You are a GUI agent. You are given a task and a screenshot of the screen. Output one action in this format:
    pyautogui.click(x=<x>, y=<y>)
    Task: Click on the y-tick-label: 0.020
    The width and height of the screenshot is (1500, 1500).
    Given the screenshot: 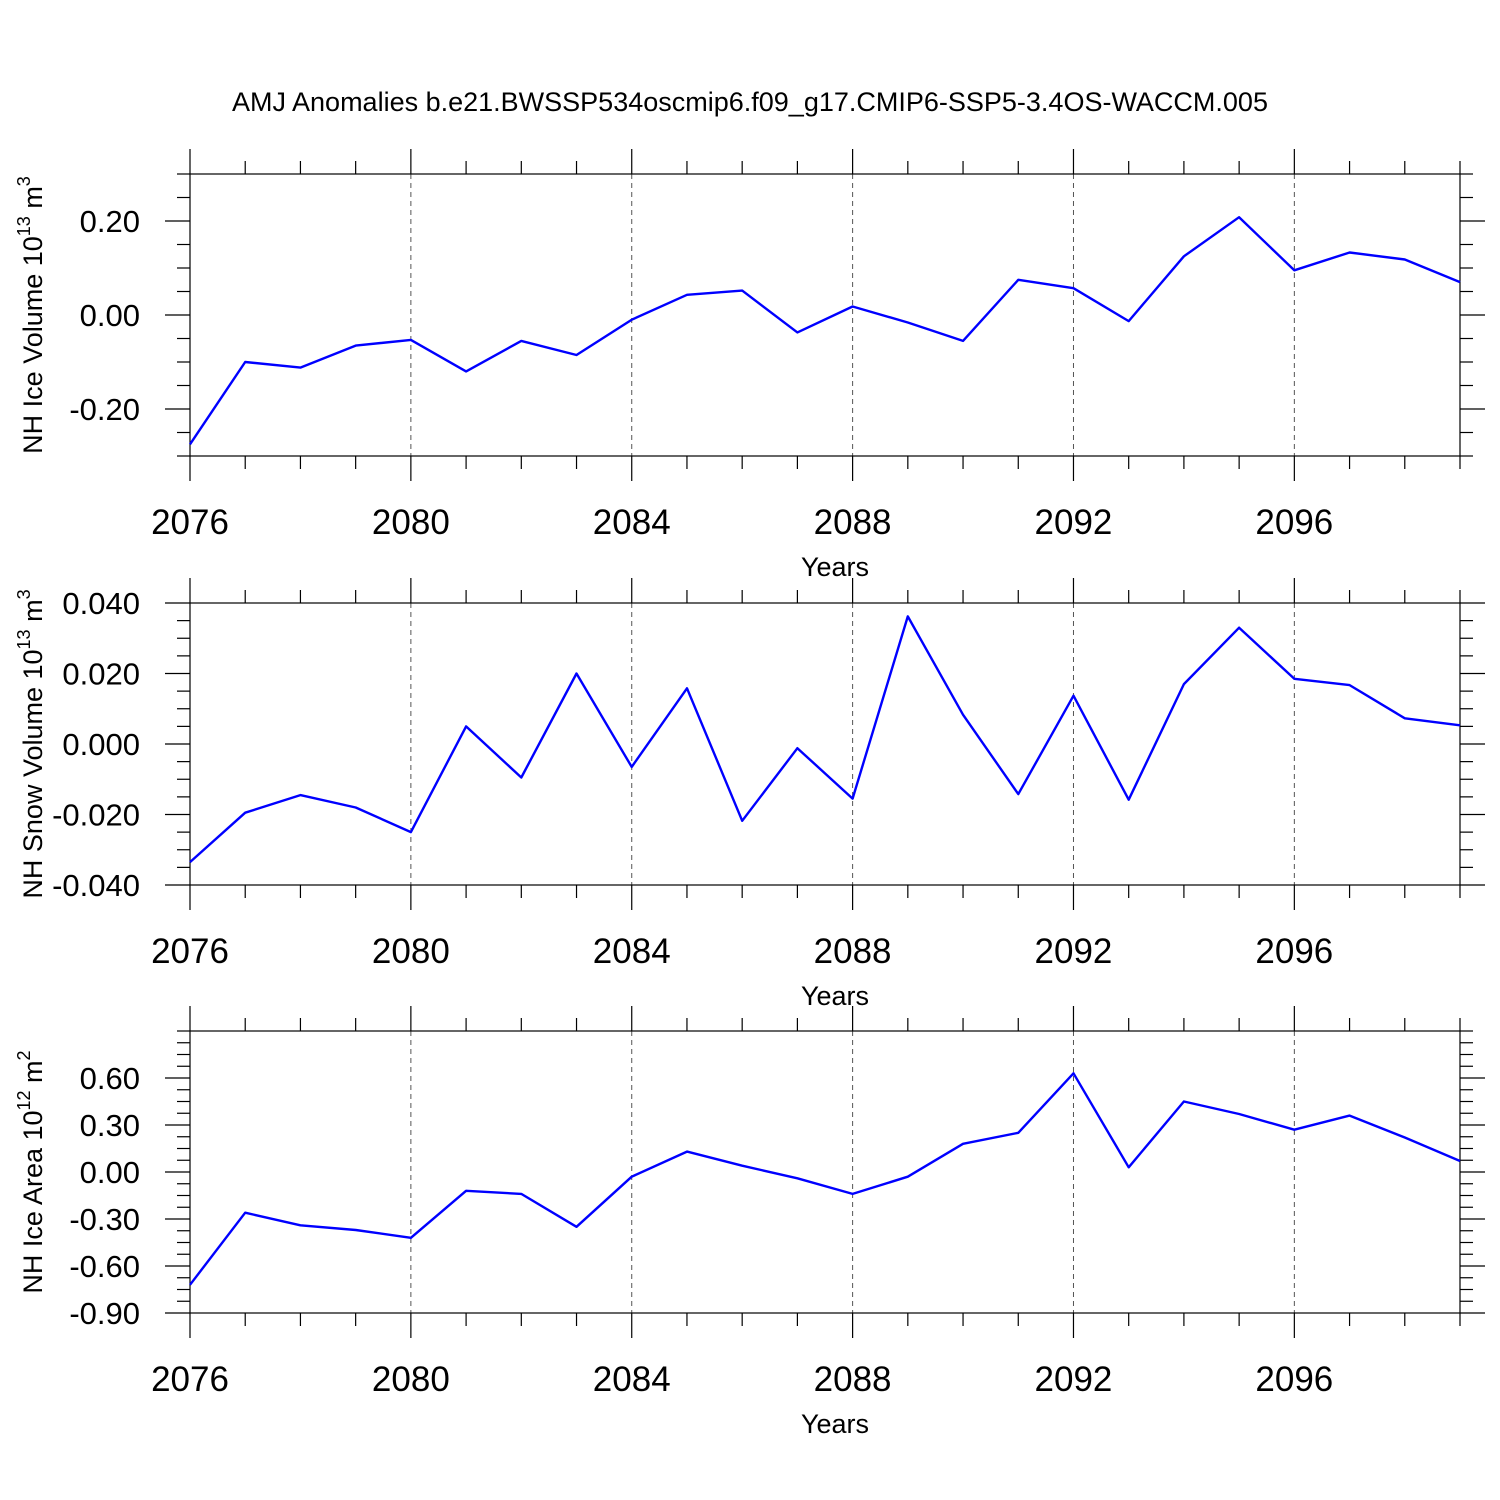 What is the action you would take?
    pyautogui.click(x=101, y=674)
    